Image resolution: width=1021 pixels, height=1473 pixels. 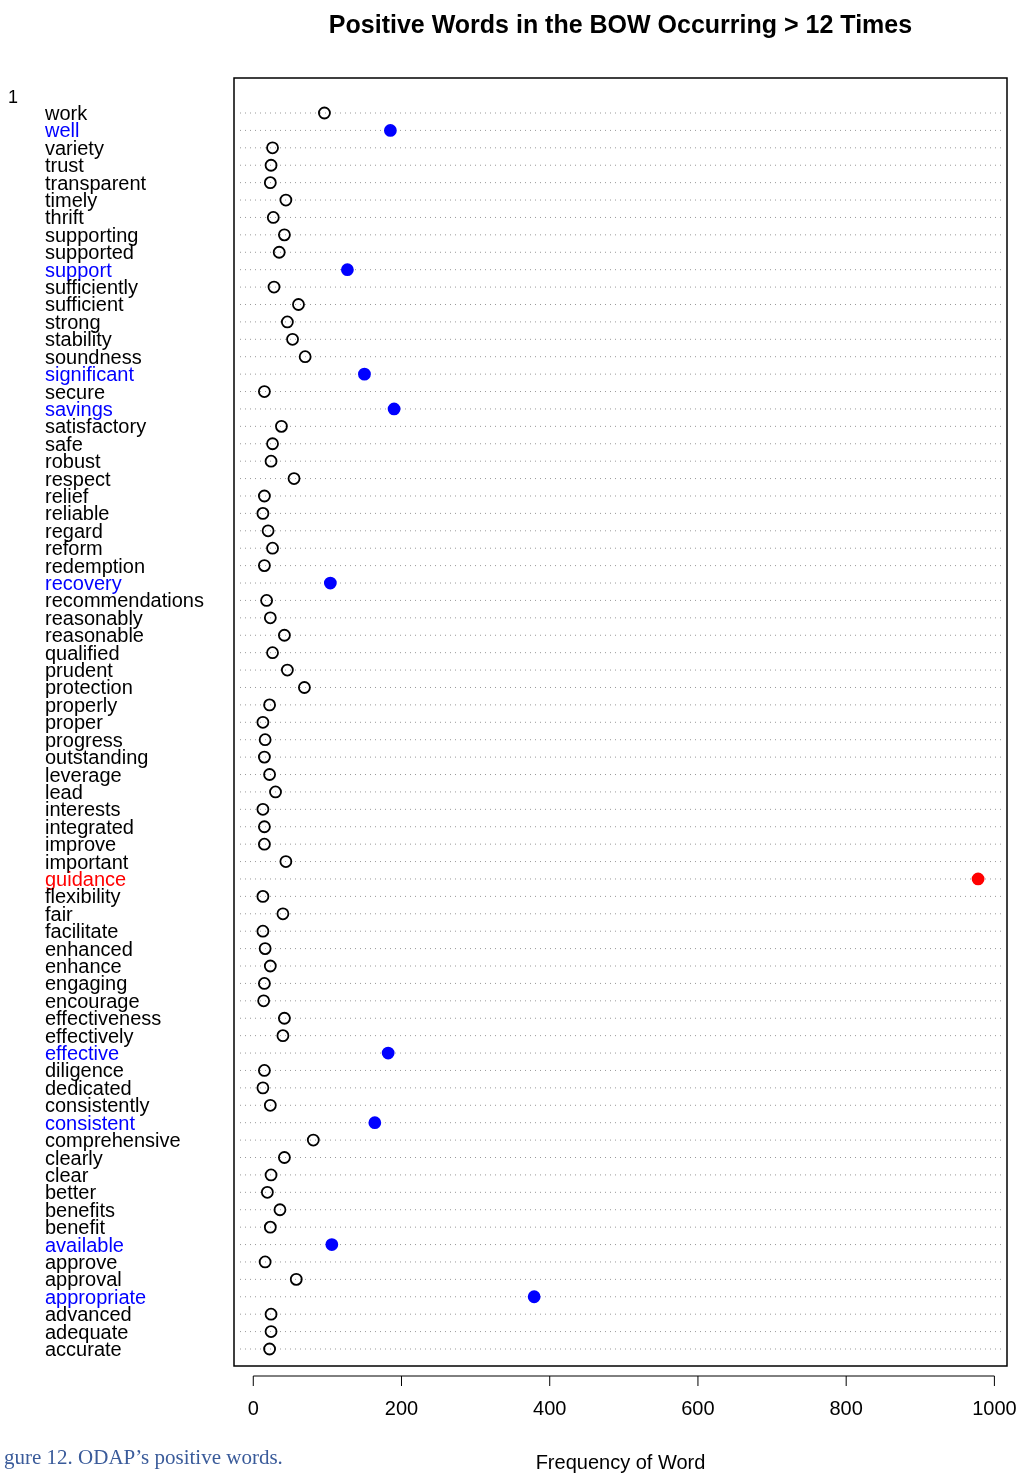 What do you see at coordinates (74, 530) in the screenshot?
I see `y-tick-label: regard` at bounding box center [74, 530].